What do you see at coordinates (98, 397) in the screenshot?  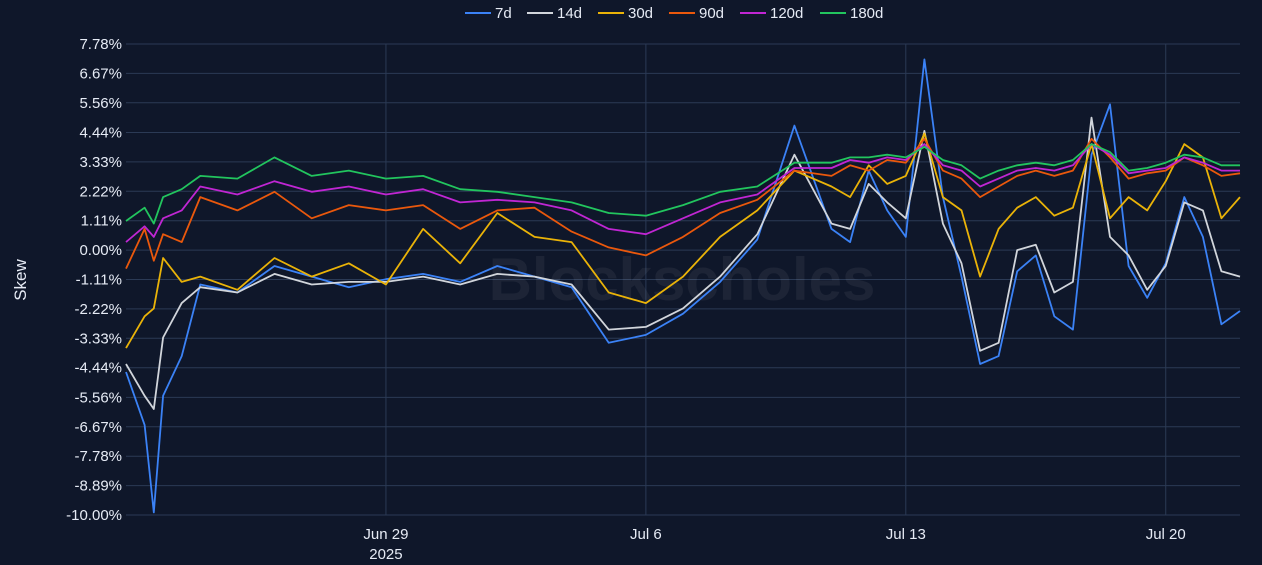 I see `y-tick-label: -5.56%` at bounding box center [98, 397].